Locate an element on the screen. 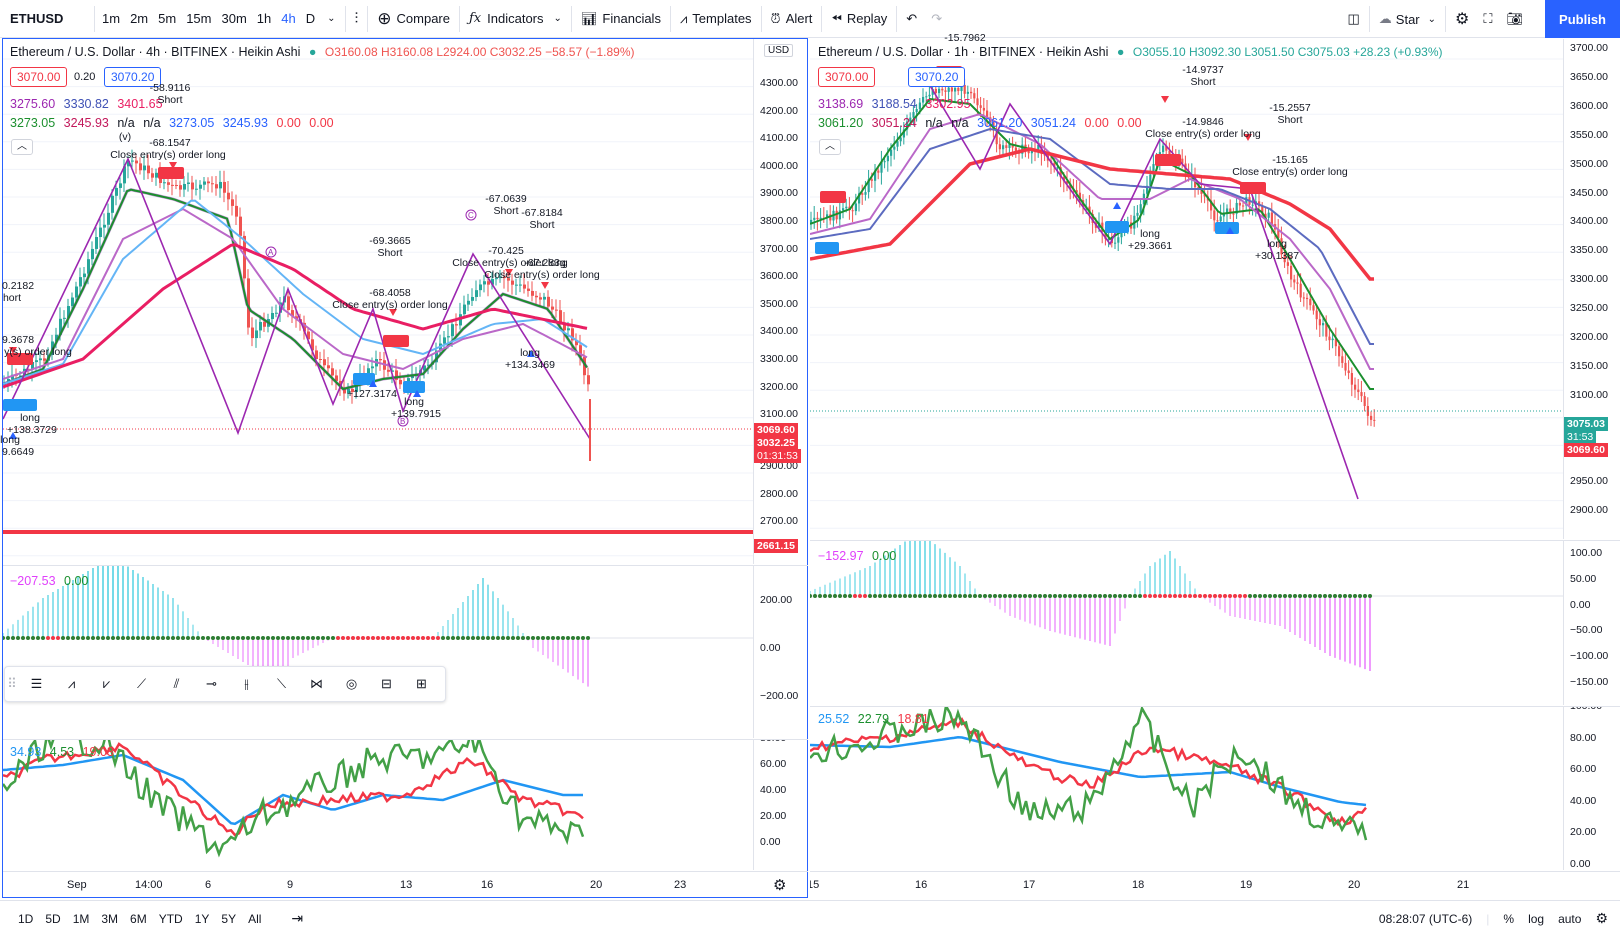 The height and width of the screenshot is (936, 1620). interval-2m: 2m is located at coordinates (139, 18).